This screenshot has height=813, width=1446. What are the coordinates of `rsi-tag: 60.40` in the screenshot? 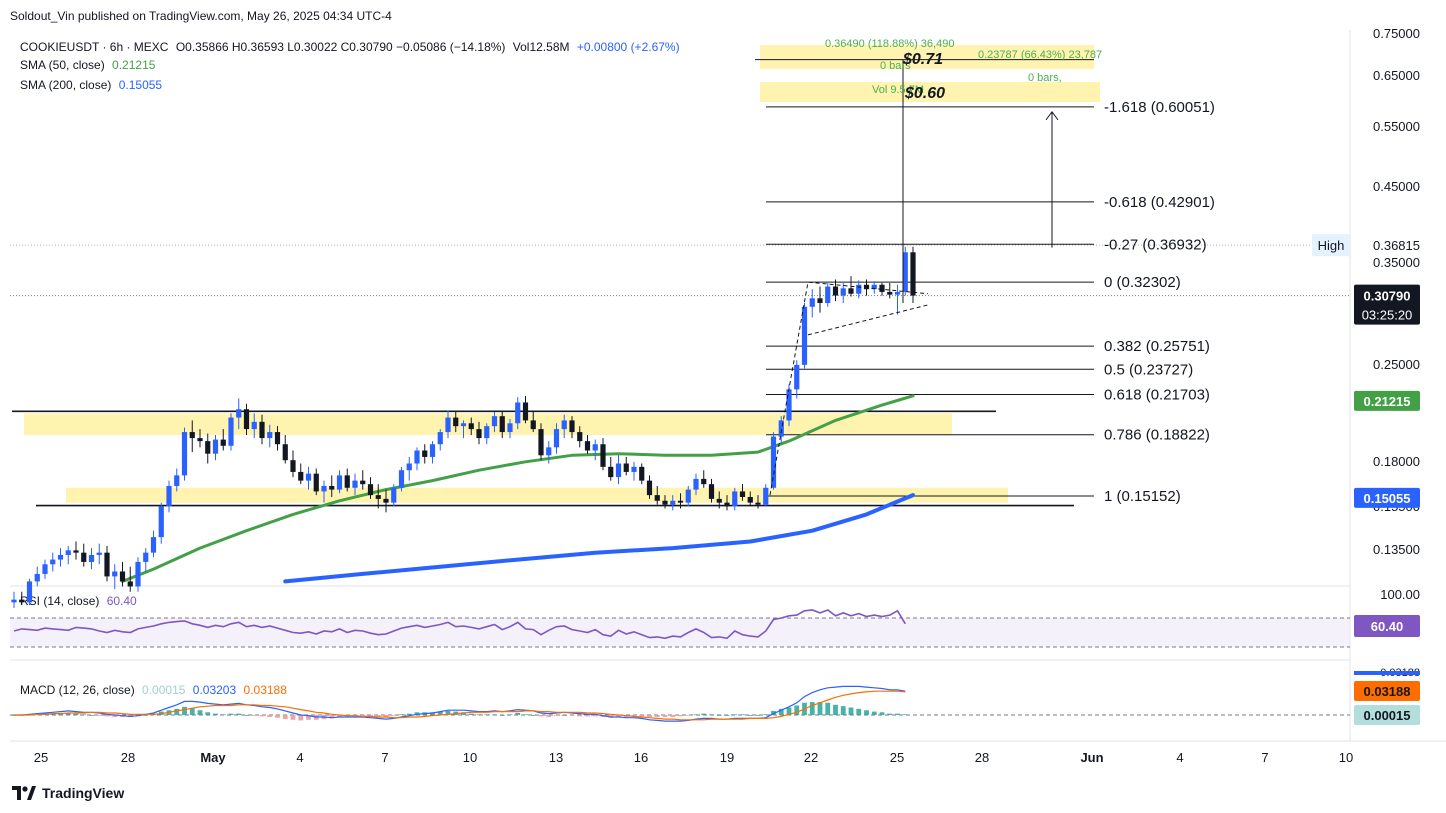 It's located at (1387, 626).